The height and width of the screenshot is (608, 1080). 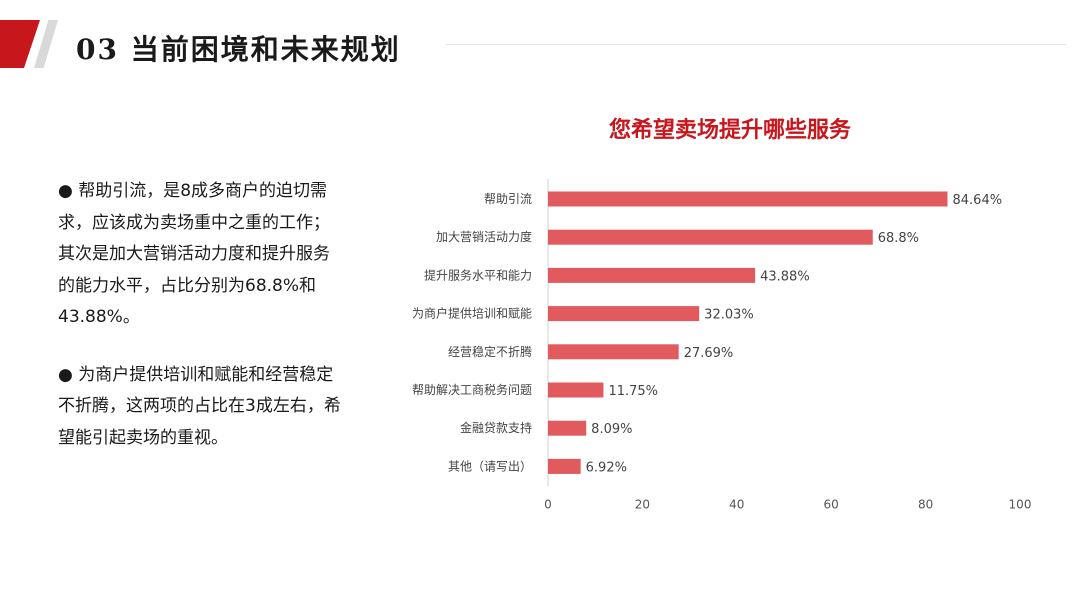 What do you see at coordinates (490, 466) in the screenshot?
I see `category-label: 其他（请写出）` at bounding box center [490, 466].